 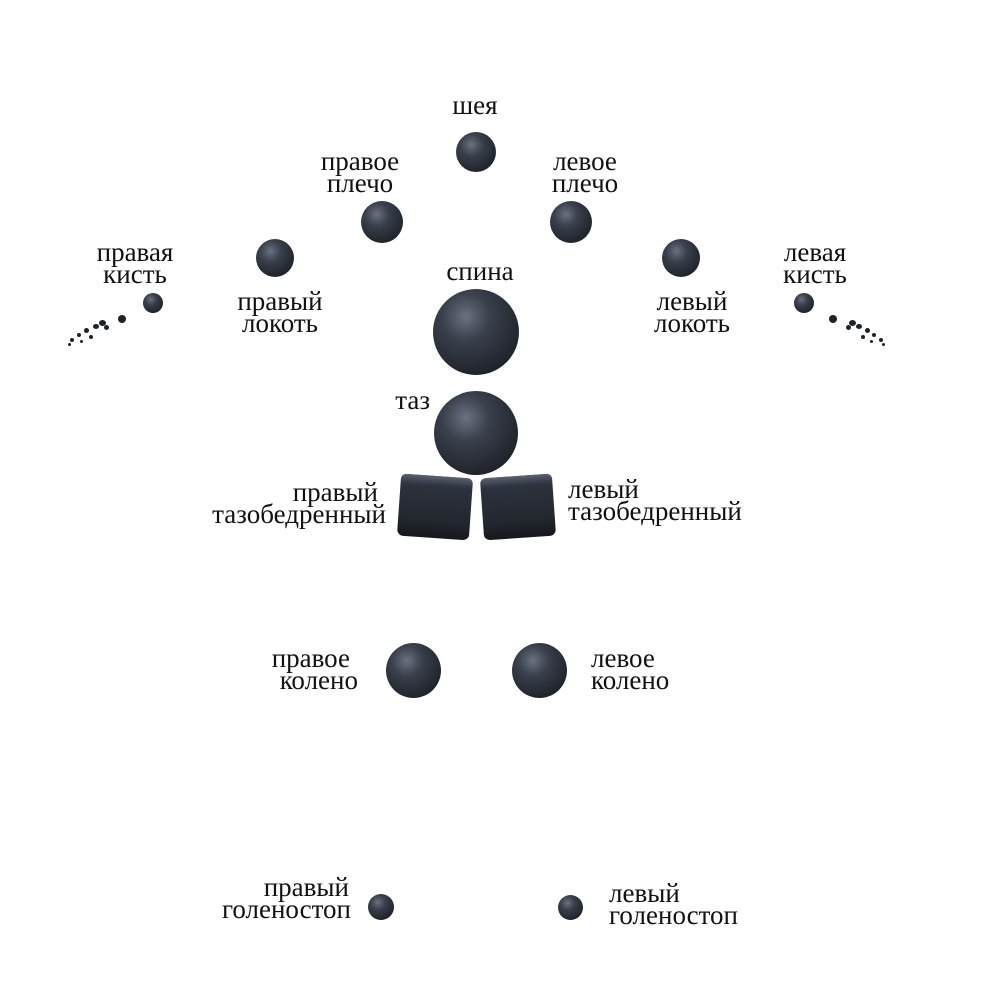 I want to click on spine-joint, so click(x=476, y=332).